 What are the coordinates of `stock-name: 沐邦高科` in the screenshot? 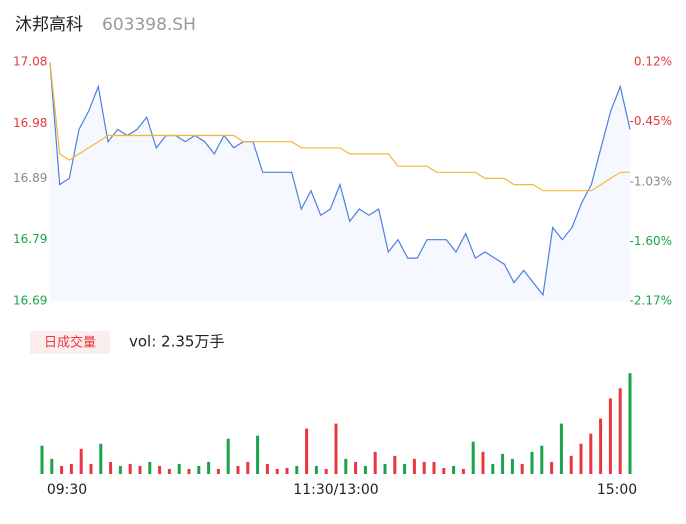 It's located at (49, 25).